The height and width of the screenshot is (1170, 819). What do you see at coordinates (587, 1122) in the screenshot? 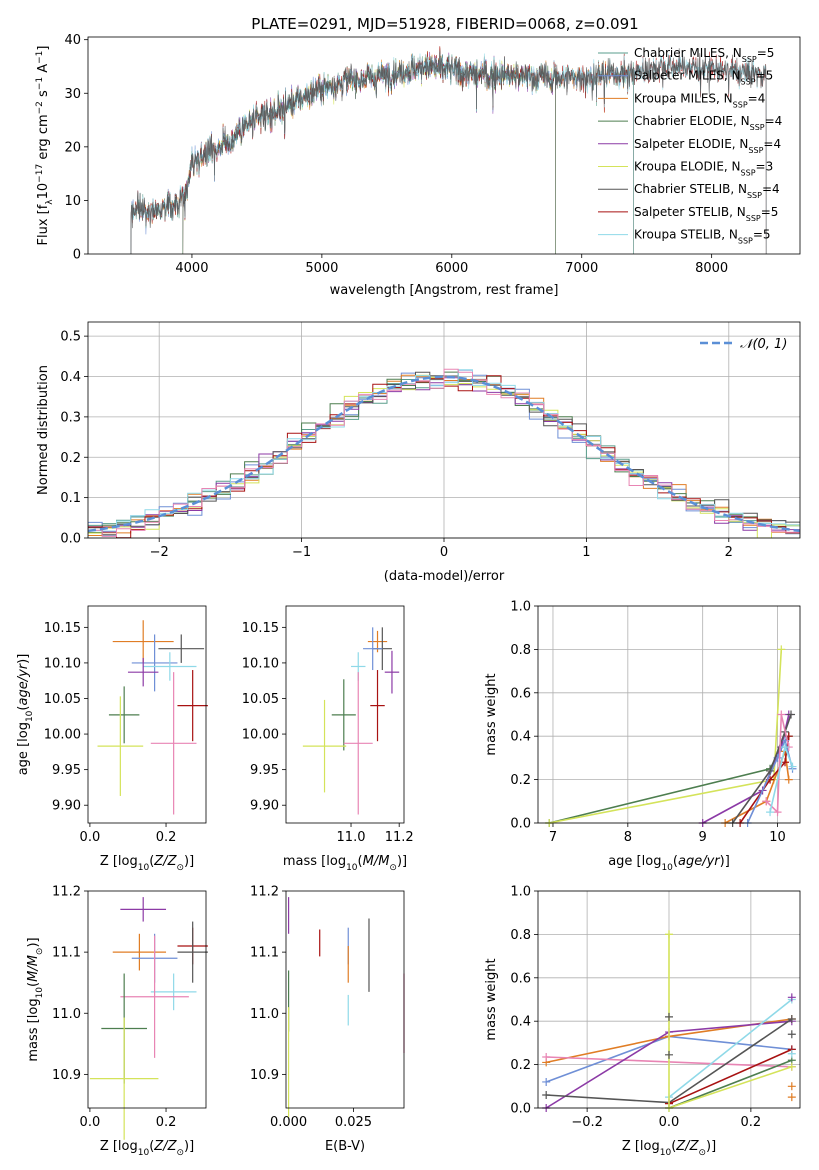
I see `x-tick-label: −0.2` at bounding box center [587, 1122].